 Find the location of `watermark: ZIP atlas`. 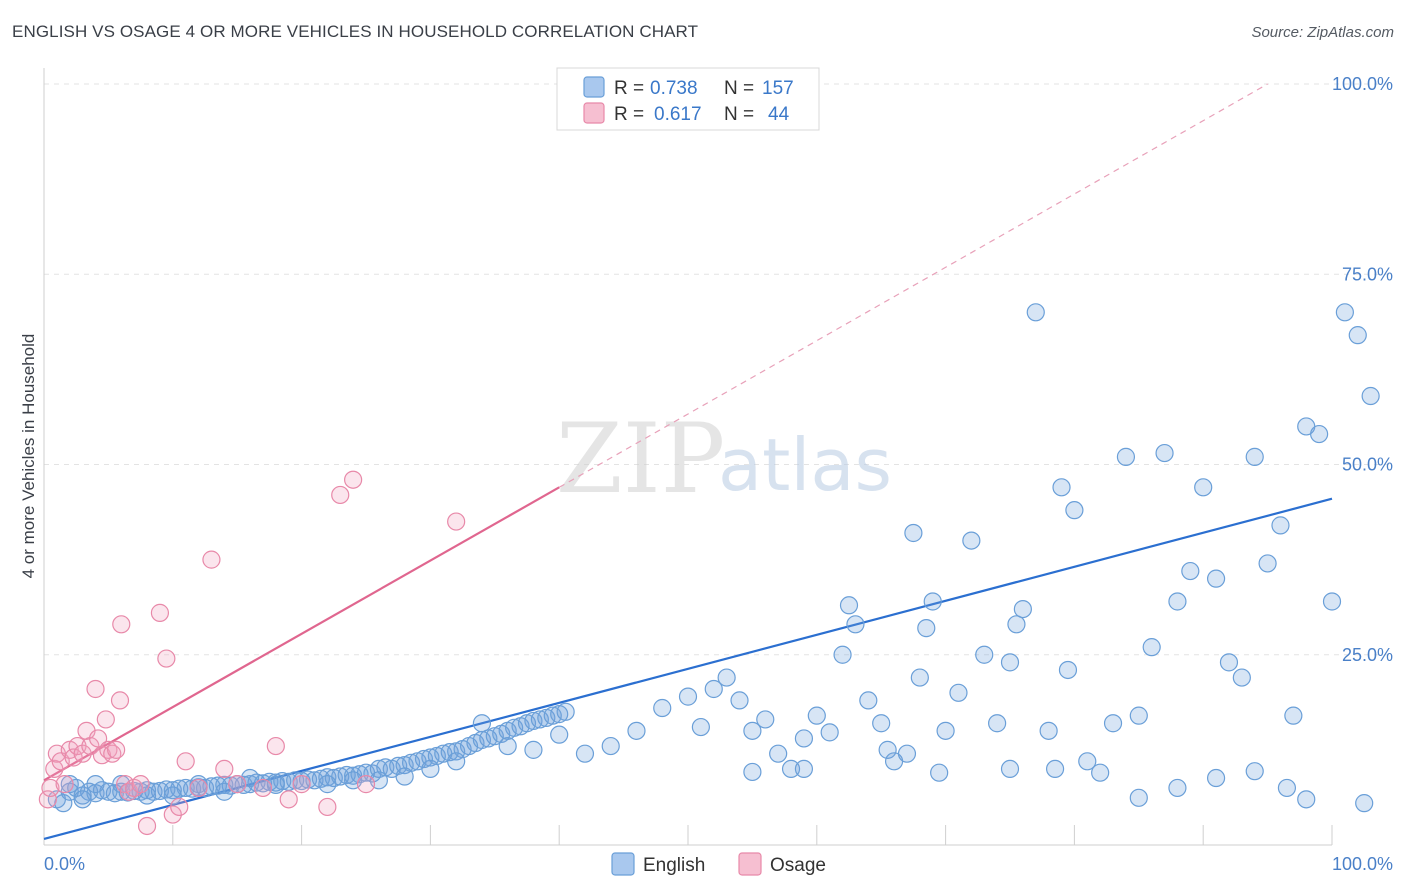

watermark: ZIP atlas is located at coordinates (724, 459).